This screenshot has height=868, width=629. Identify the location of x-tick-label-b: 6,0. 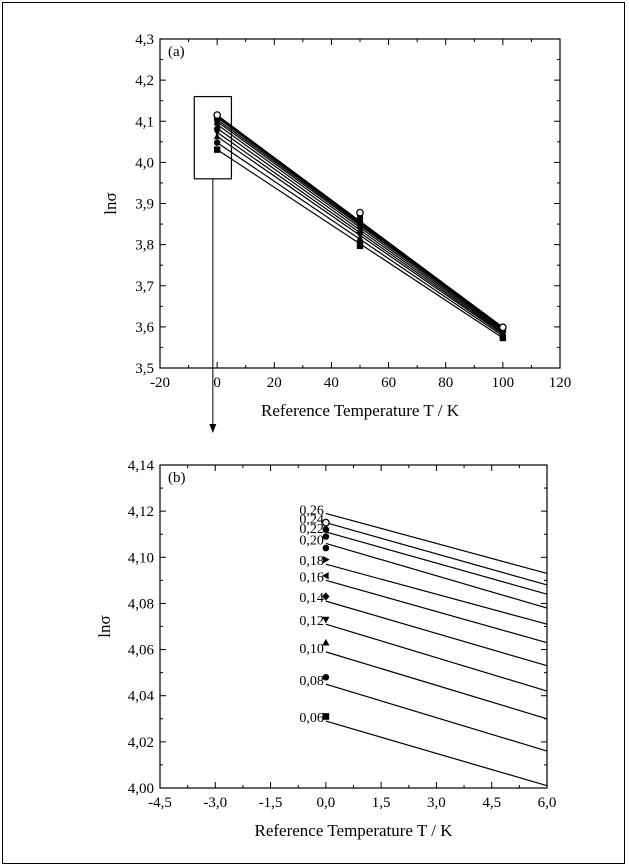
(547, 803).